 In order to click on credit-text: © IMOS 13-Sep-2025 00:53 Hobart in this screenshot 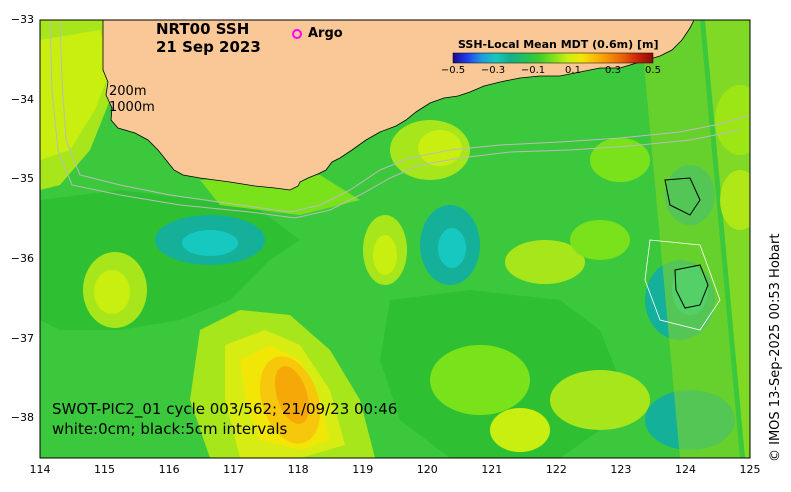, I will do `click(775, 347)`.